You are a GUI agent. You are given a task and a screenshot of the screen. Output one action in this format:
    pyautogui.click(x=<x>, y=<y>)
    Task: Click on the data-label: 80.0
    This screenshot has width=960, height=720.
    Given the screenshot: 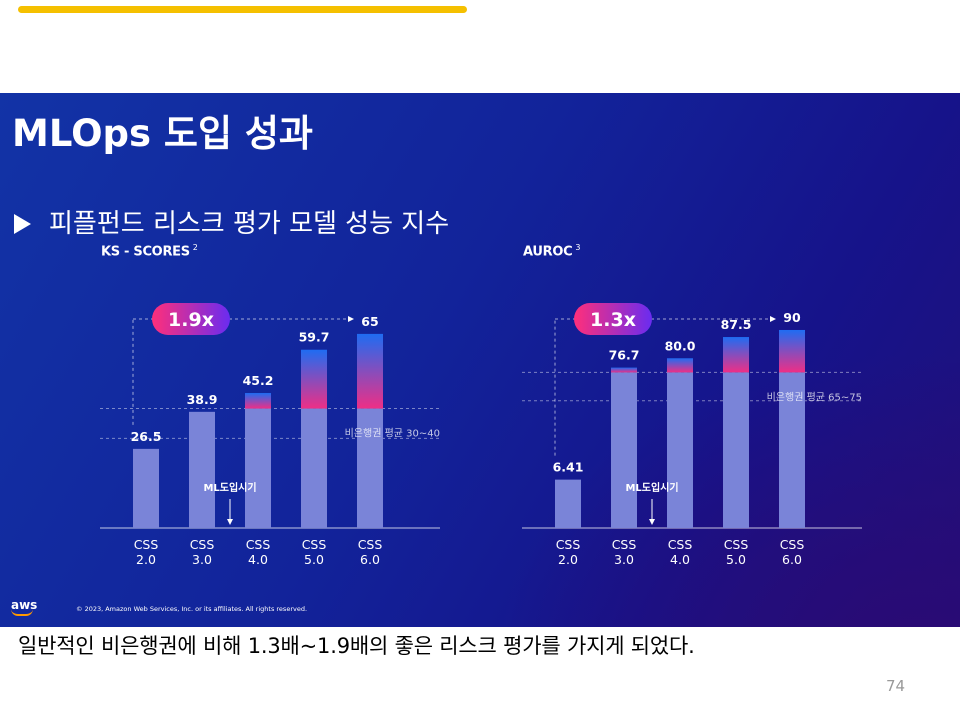 What is the action you would take?
    pyautogui.click(x=680, y=345)
    